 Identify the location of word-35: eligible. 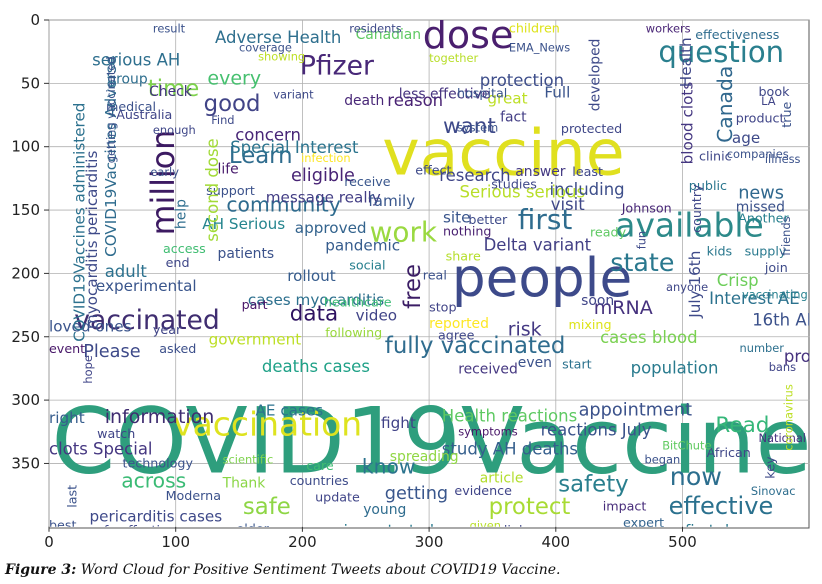
(323, 176).